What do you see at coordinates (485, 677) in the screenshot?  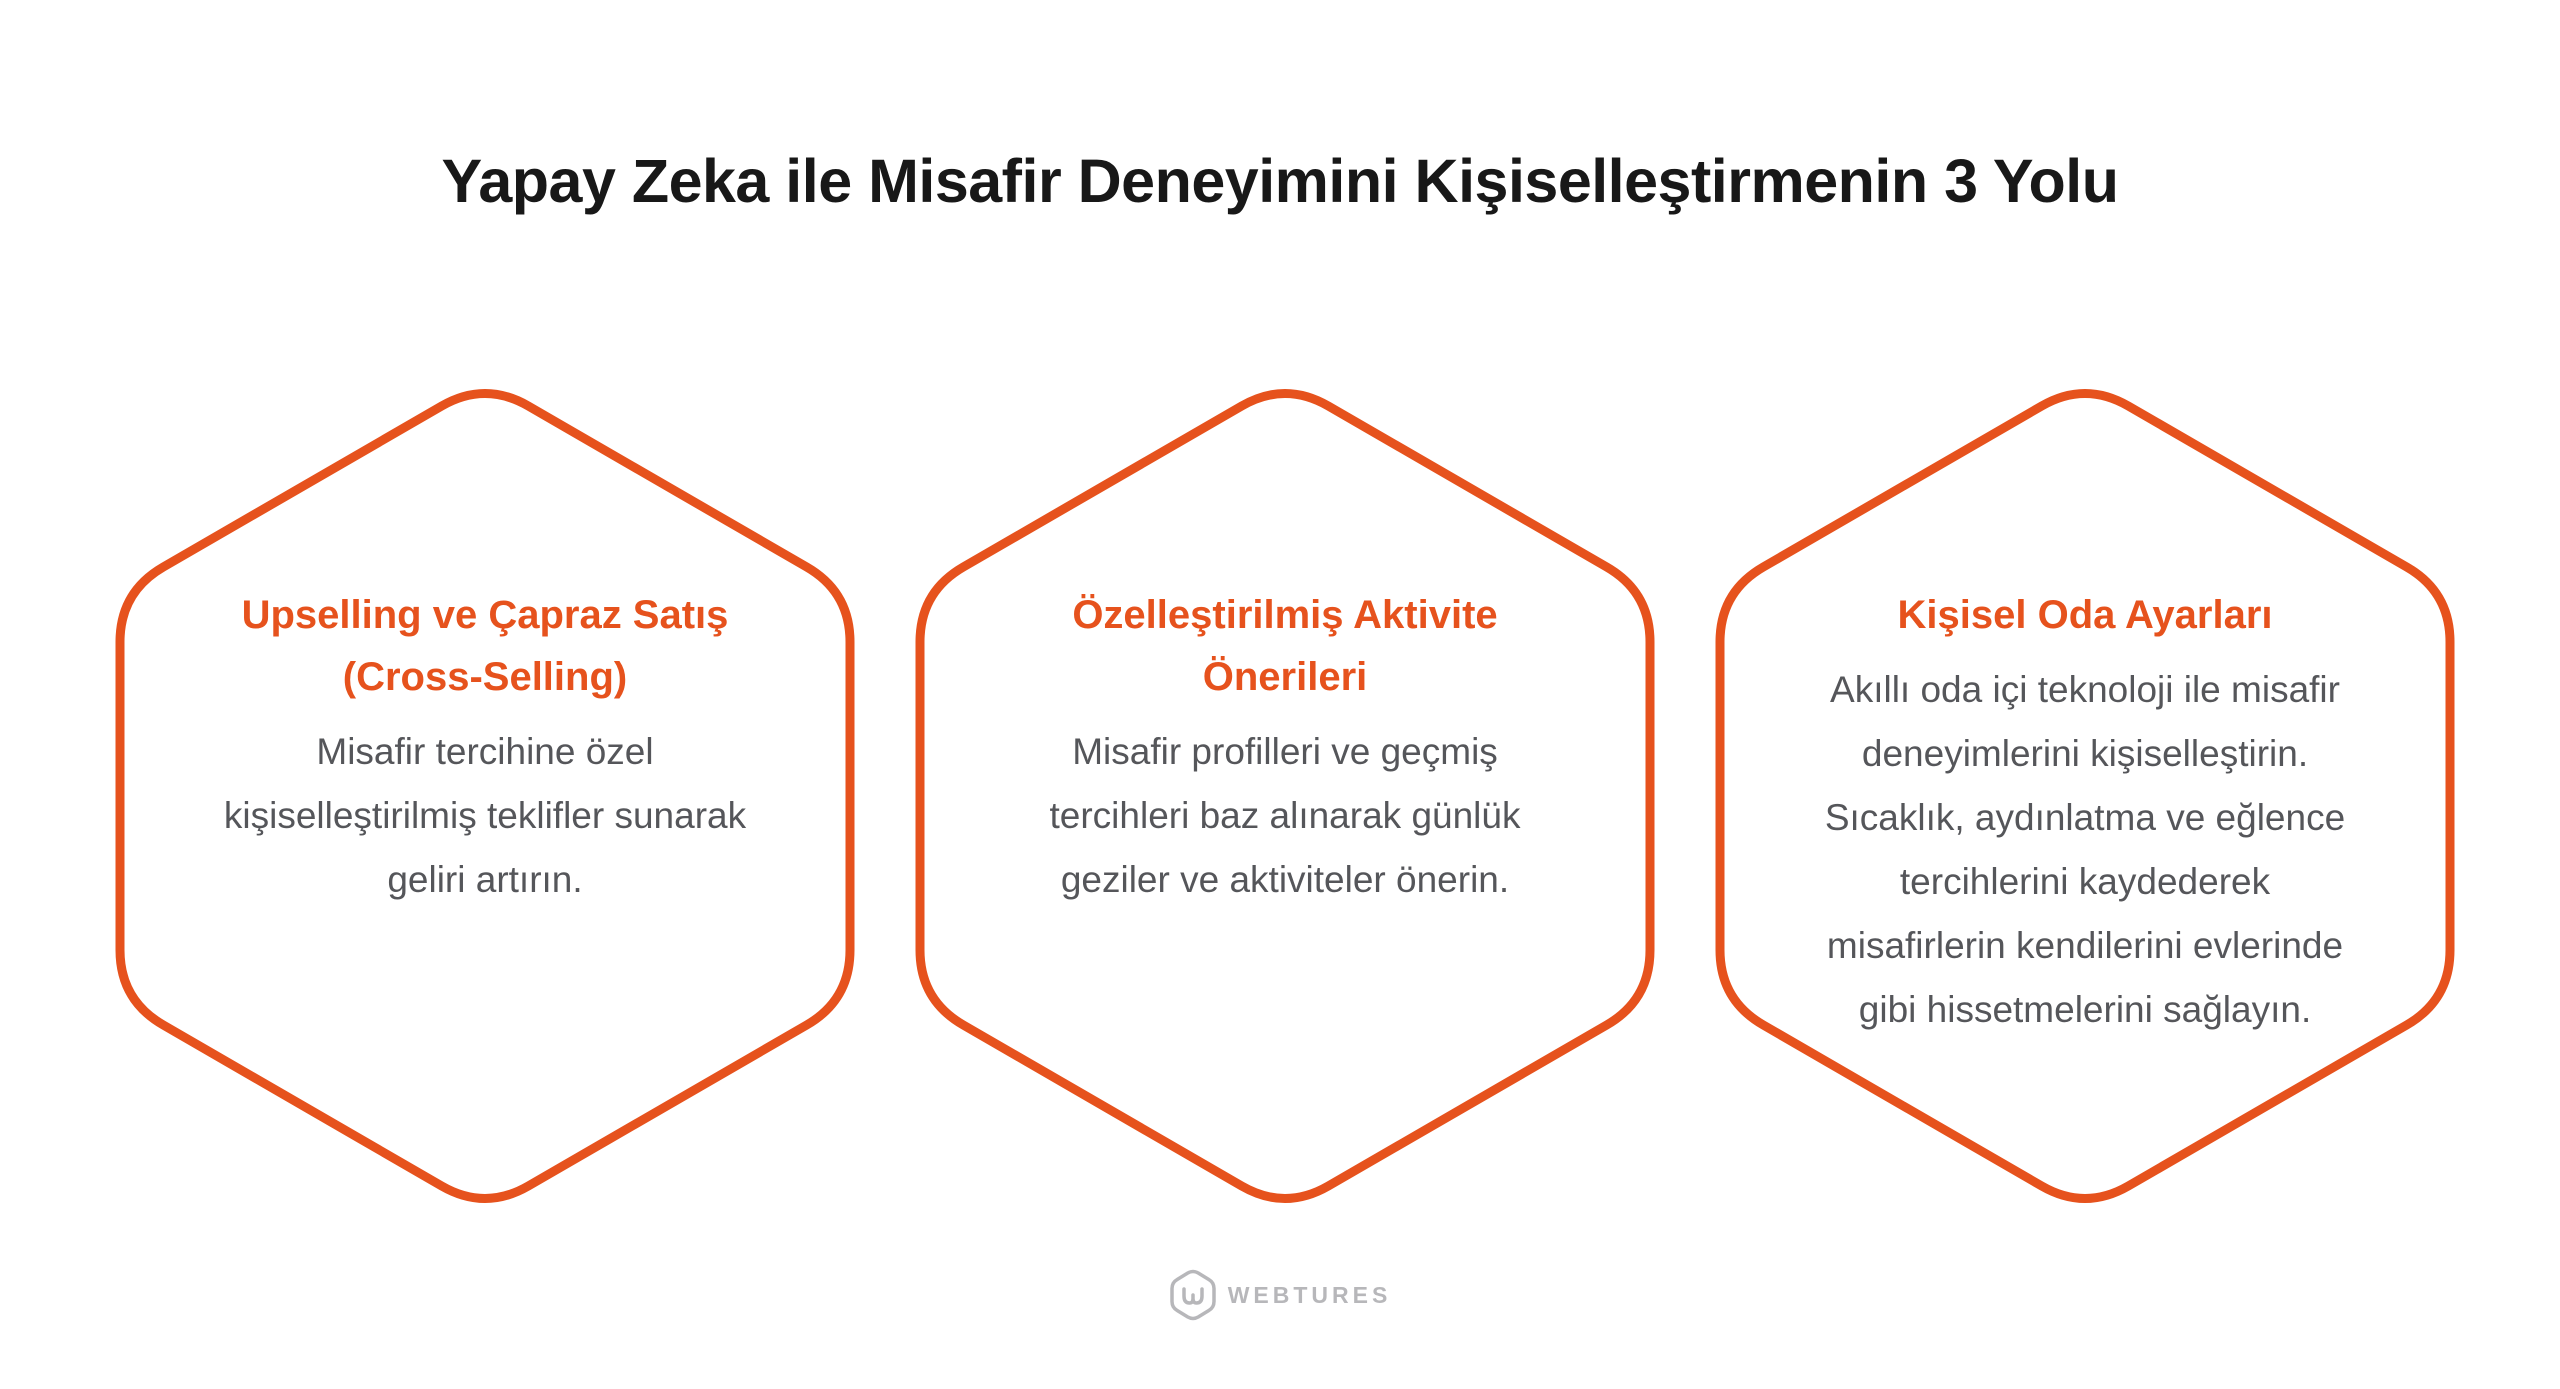 I see `card-heading-line: (Cross-Selling)` at bounding box center [485, 677].